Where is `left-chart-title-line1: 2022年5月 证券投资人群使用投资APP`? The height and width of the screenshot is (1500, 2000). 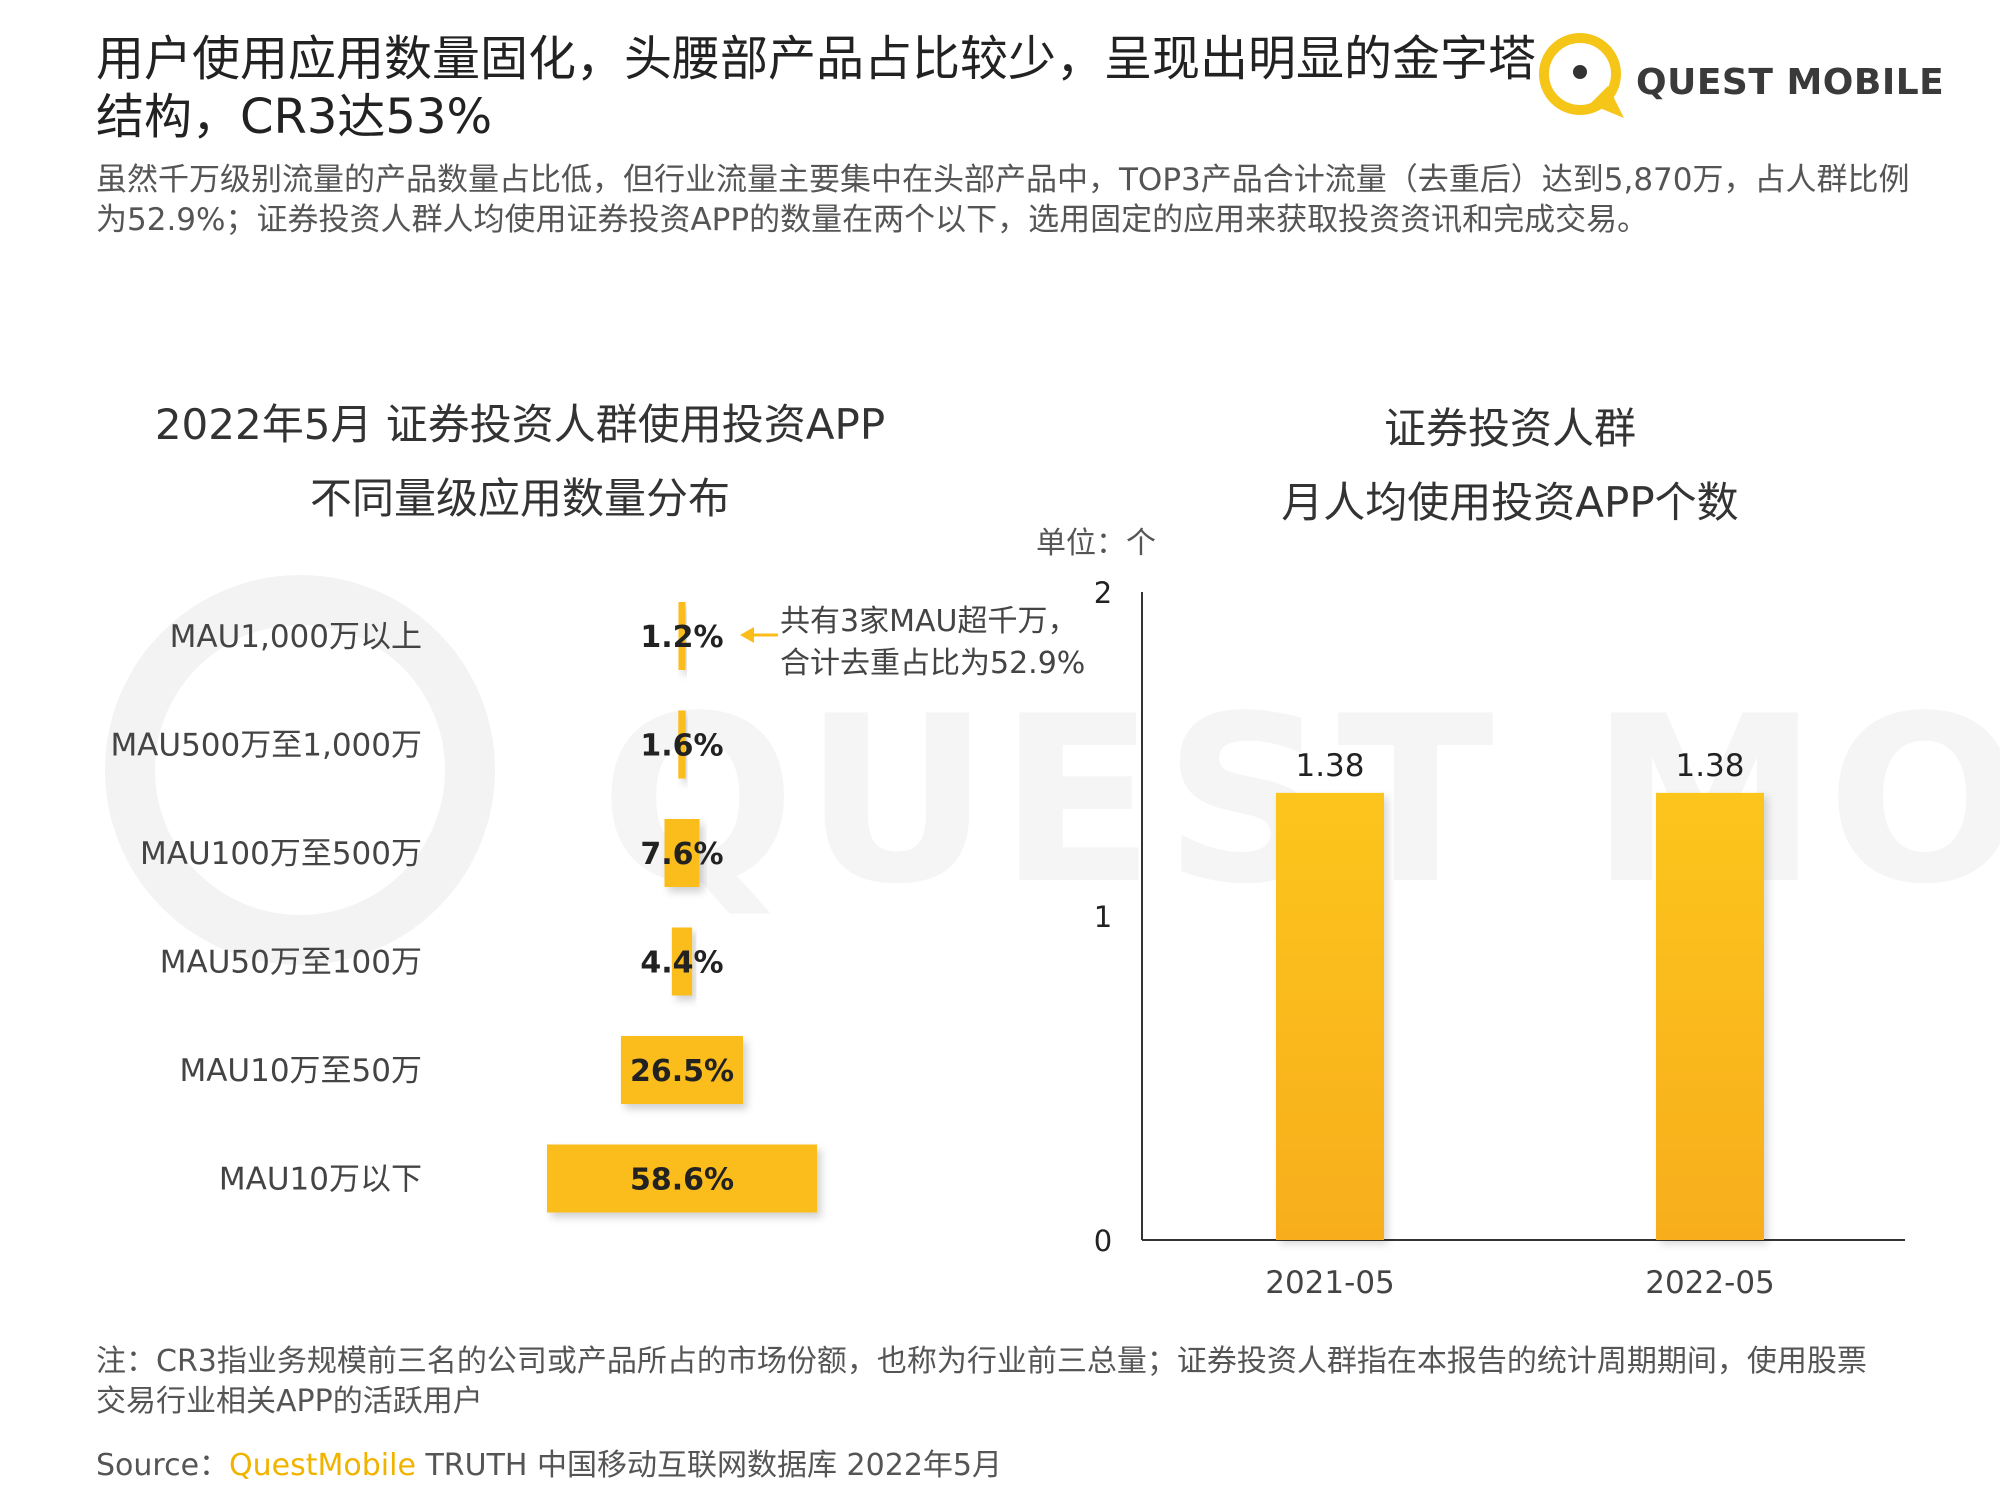 left-chart-title-line1: 2022年5月 证券投资人群使用投资APP is located at coordinates (520, 424).